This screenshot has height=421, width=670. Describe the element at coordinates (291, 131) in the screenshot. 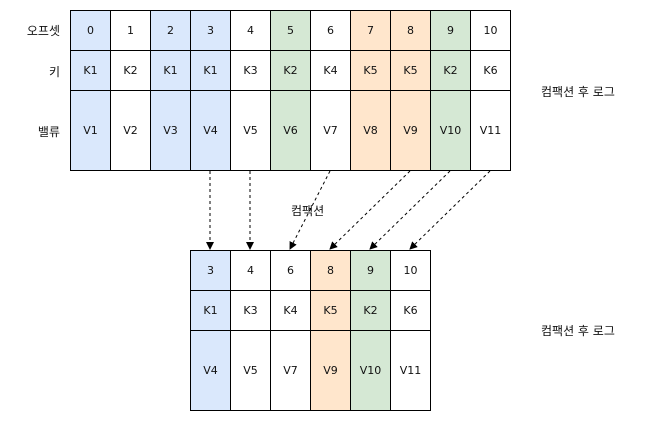

I see `before-value-cell: V6` at that location.